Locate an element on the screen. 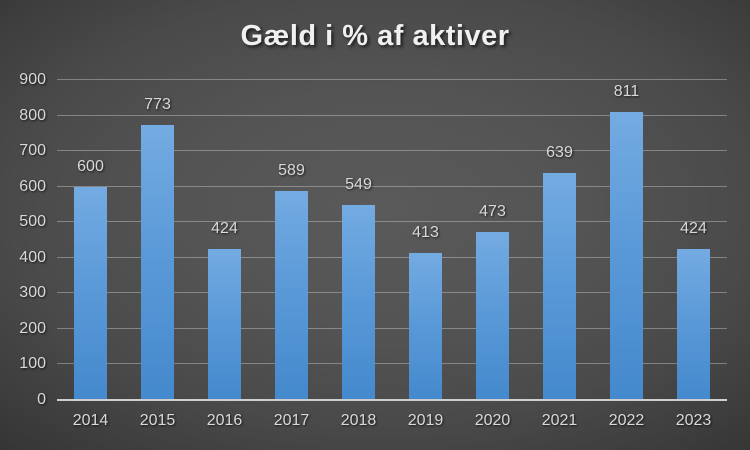 The width and height of the screenshot is (750, 450). y-tick-label: 900 is located at coordinates (32, 79).